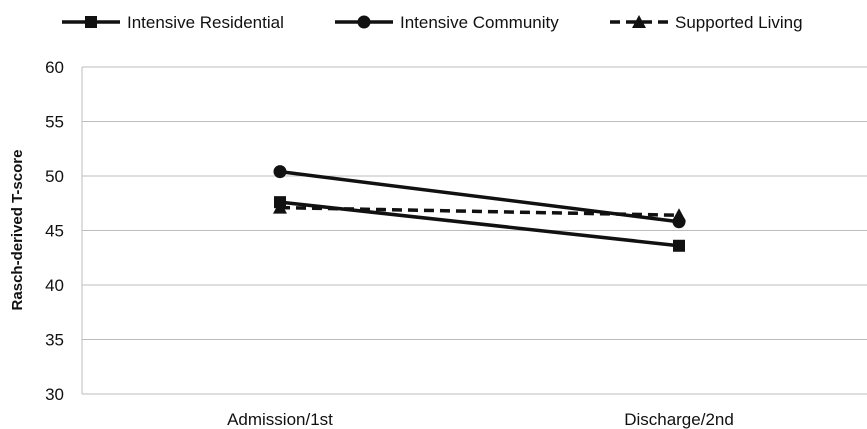 The image size is (867, 429). What do you see at coordinates (480, 419) in the screenshot?
I see `x-axis-tick-labels: Admission/1st Discharge/2nd` at bounding box center [480, 419].